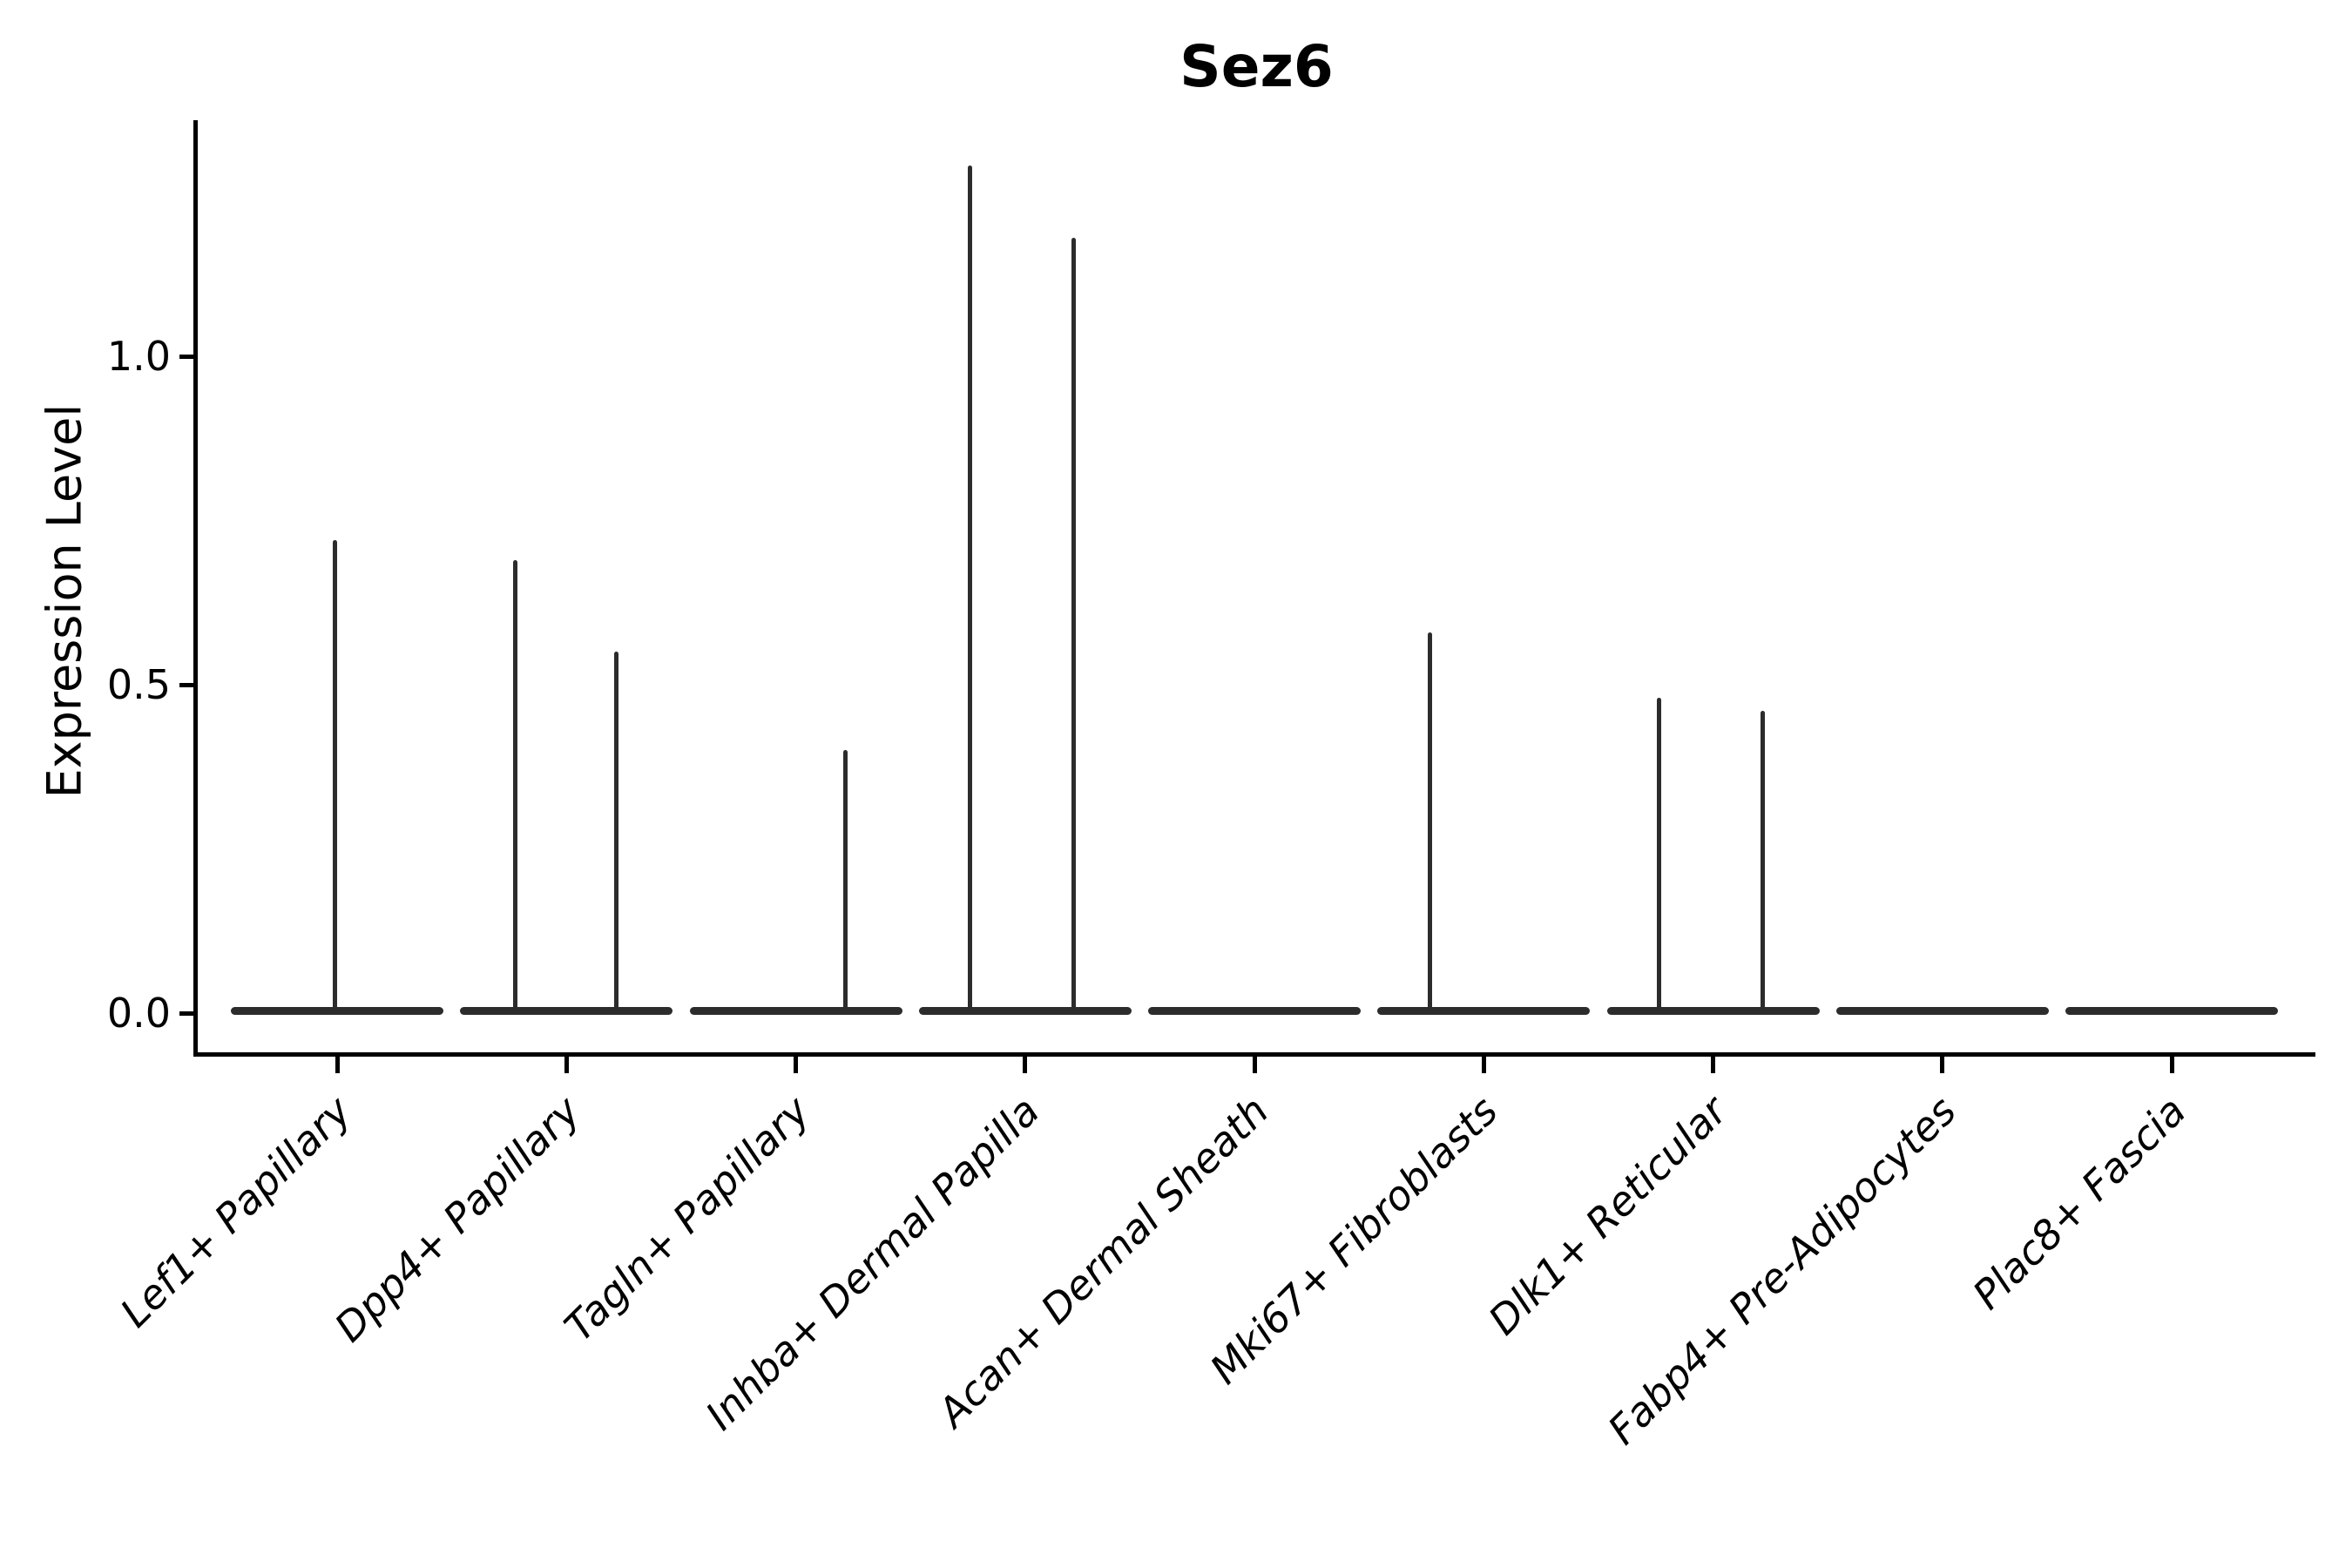  Describe the element at coordinates (687, 1219) in the screenshot. I see `x-tick-label: Tagln+ Papillary` at that location.